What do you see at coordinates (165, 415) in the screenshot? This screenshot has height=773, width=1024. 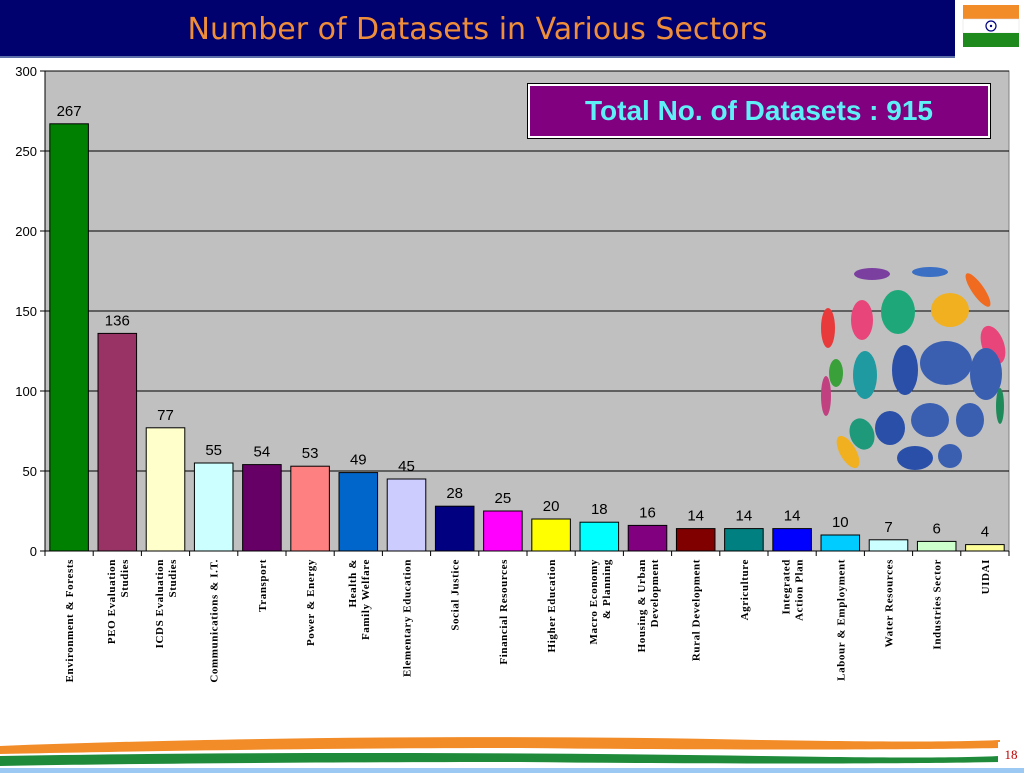 I see `value-label: 77` at bounding box center [165, 415].